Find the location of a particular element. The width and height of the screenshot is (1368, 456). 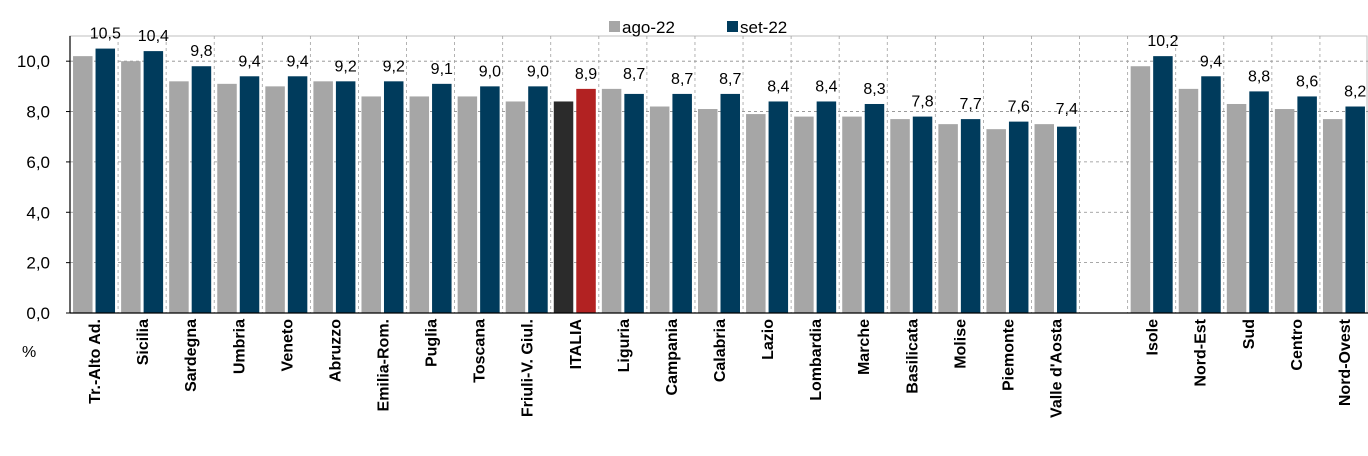

data-label: 8,2 is located at coordinates (1355, 92).